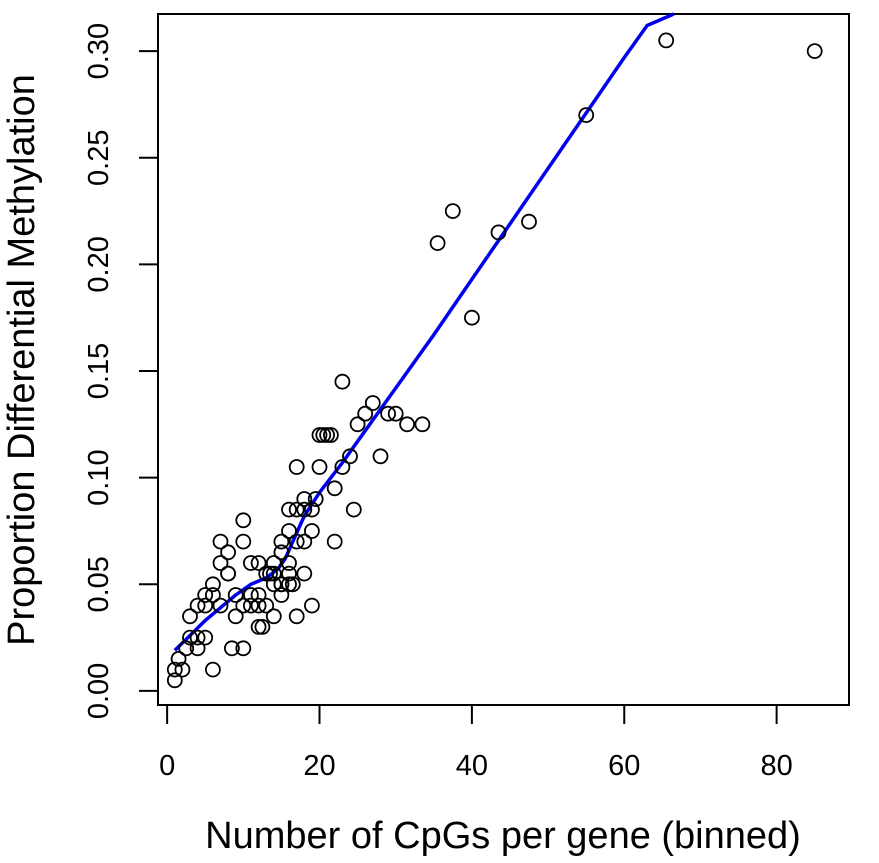 The image size is (879, 863). What do you see at coordinates (99, 584) in the screenshot?
I see `y-tick-label: 0.05` at bounding box center [99, 584].